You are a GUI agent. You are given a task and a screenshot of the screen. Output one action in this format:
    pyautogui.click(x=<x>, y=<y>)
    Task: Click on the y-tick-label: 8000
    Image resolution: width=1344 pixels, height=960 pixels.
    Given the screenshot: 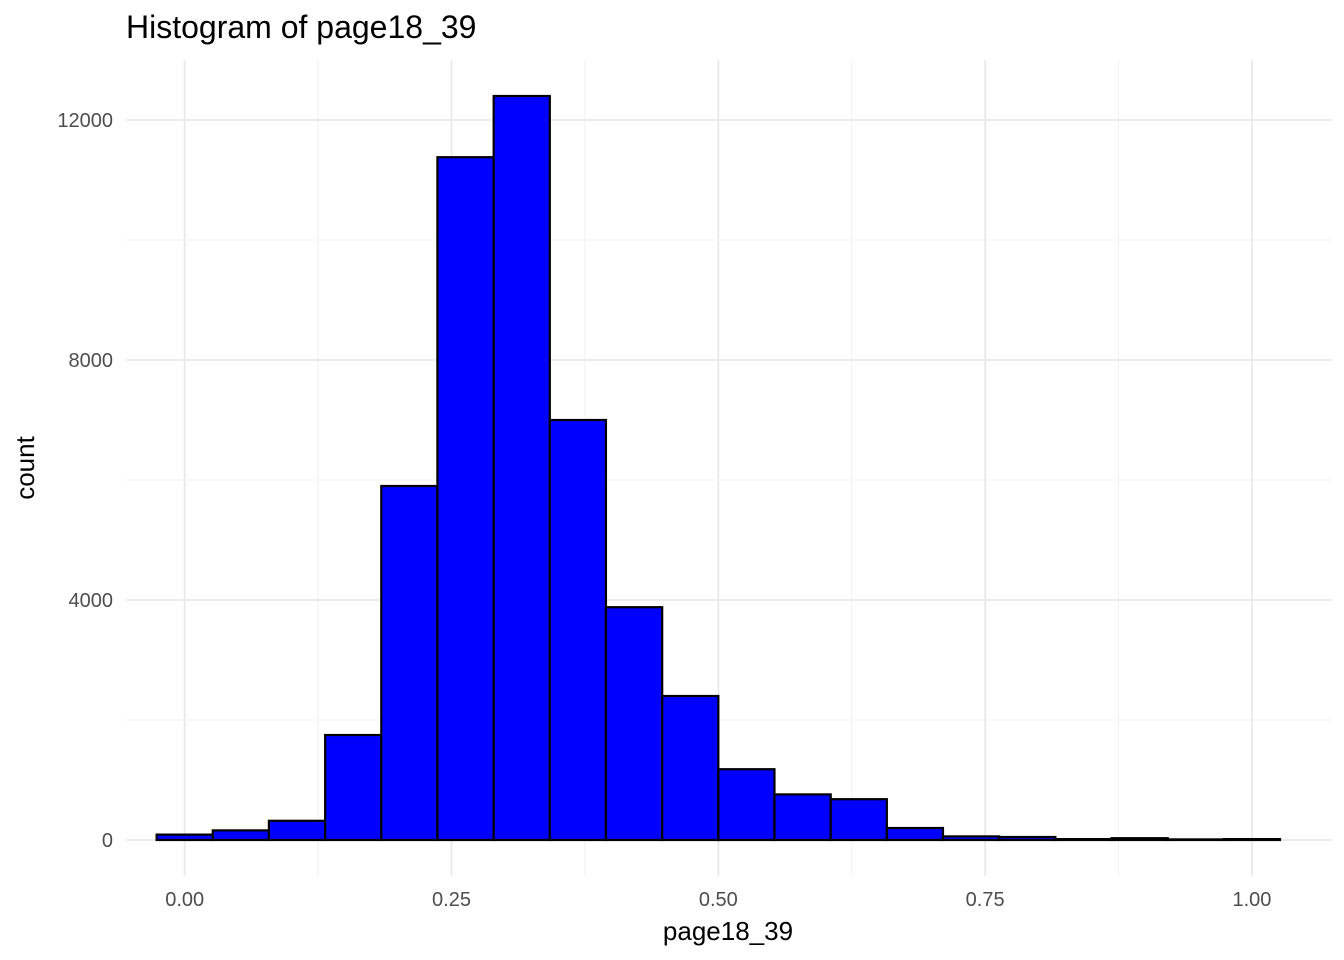 What is the action you would take?
    pyautogui.click(x=91, y=361)
    